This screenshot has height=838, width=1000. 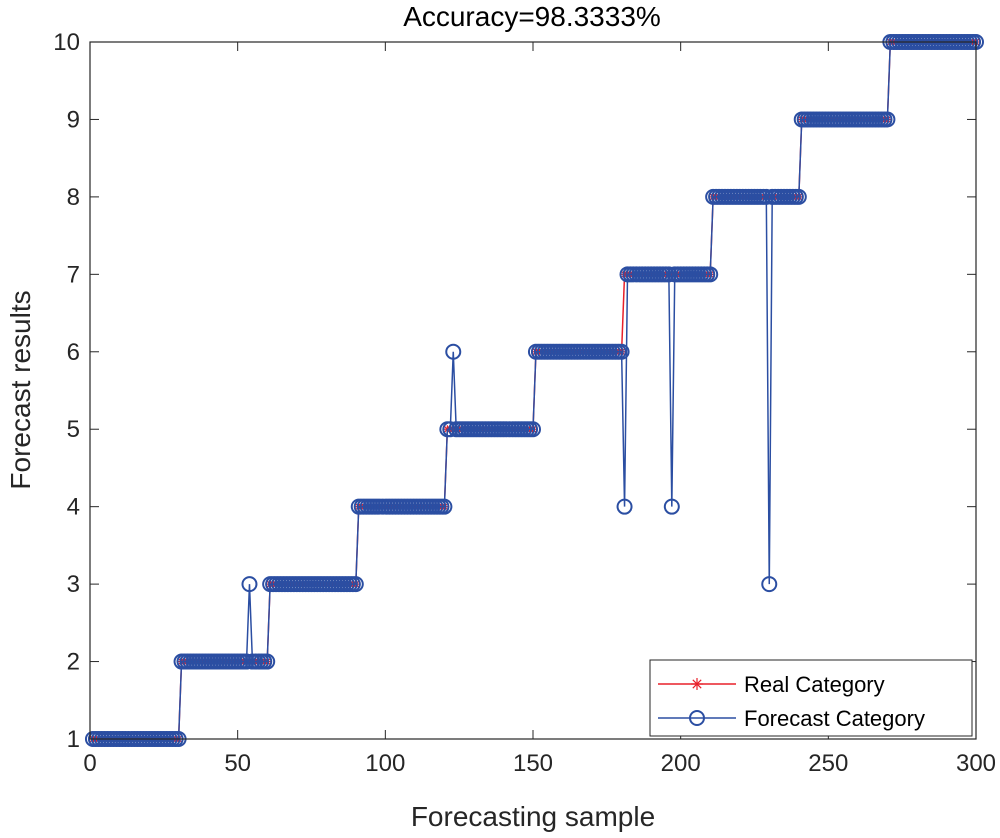 What do you see at coordinates (73, 352) in the screenshot?
I see `y-tick-label: 6` at bounding box center [73, 352].